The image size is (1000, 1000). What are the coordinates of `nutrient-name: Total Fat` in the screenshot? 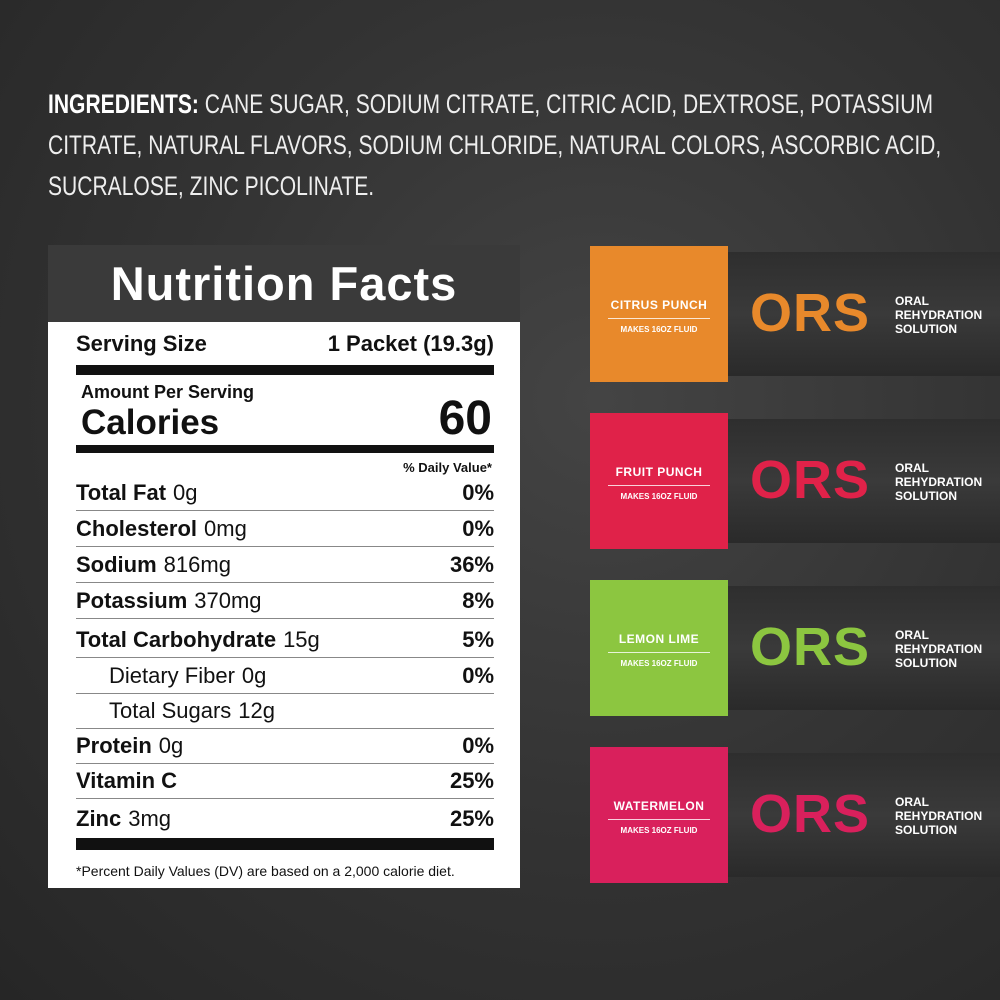 It's located at (121, 492).